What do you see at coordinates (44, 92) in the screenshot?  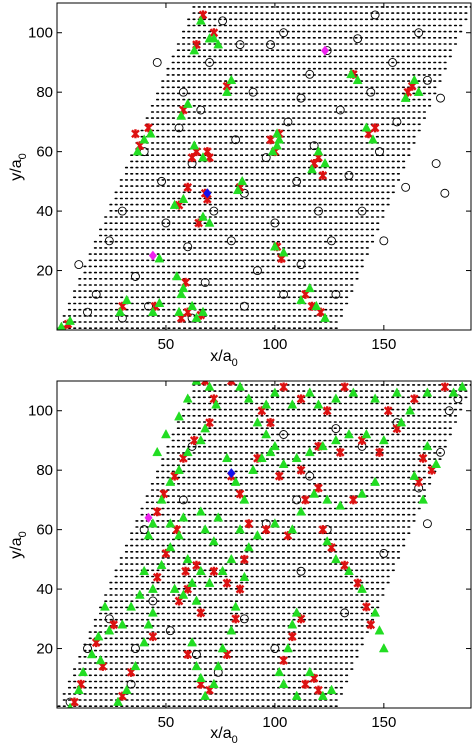 I see `y-tick-label: 80` at bounding box center [44, 92].